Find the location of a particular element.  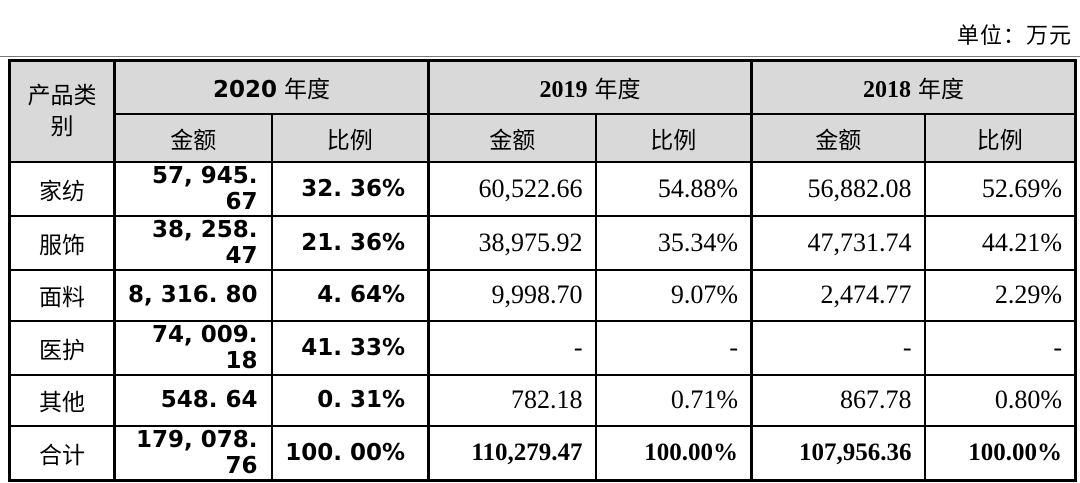

table-cell: 57, 945. 67 is located at coordinates (193, 188).